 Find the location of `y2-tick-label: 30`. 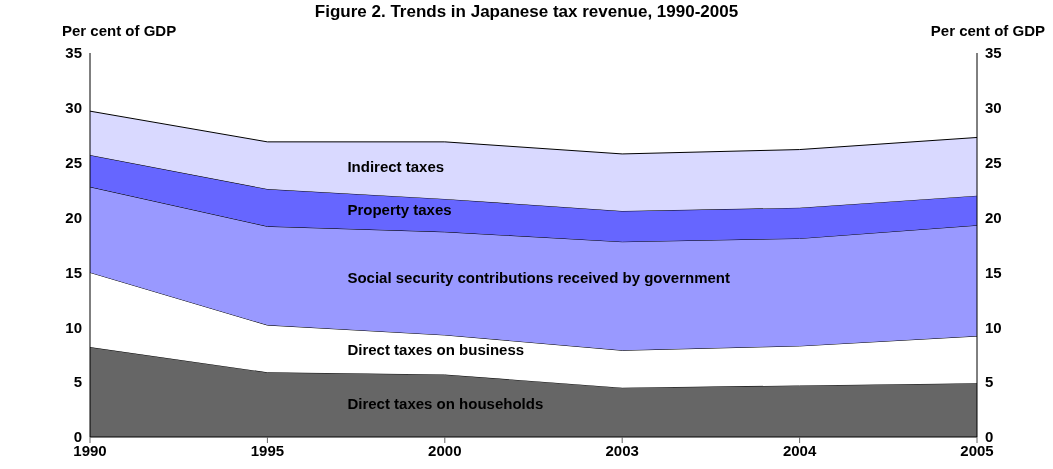

y2-tick-label: 30 is located at coordinates (993, 108).